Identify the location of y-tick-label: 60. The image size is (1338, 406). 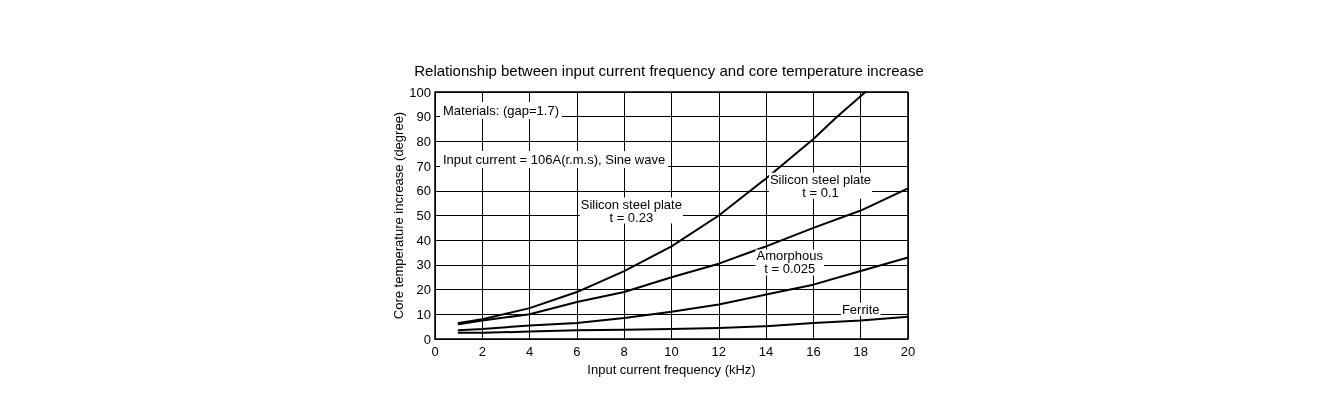
(423, 191).